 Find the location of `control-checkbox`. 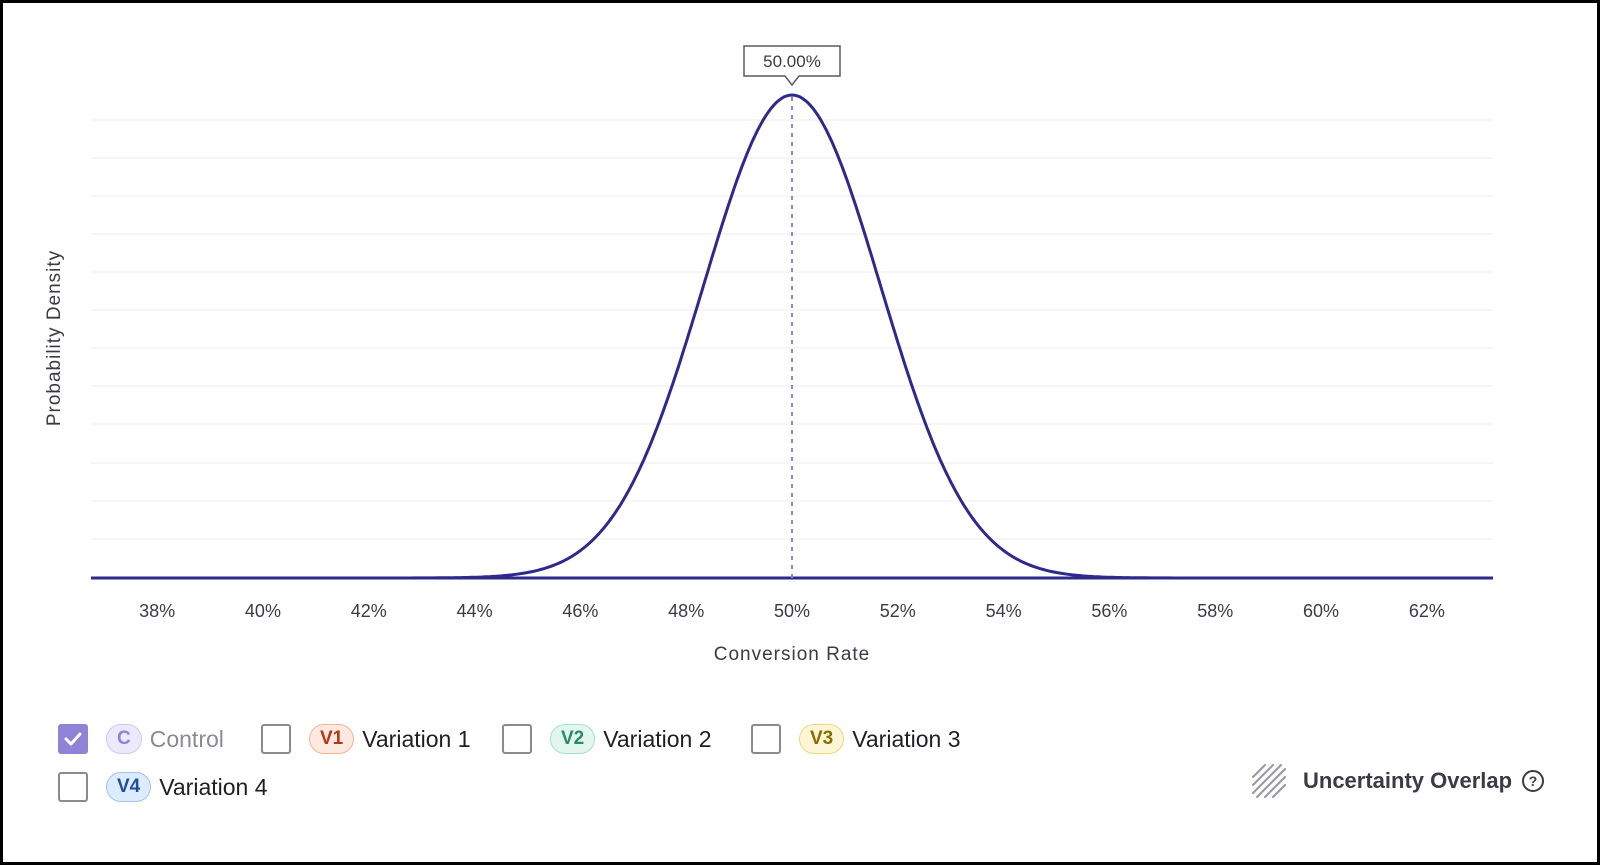

control-checkbox is located at coordinates (73, 739).